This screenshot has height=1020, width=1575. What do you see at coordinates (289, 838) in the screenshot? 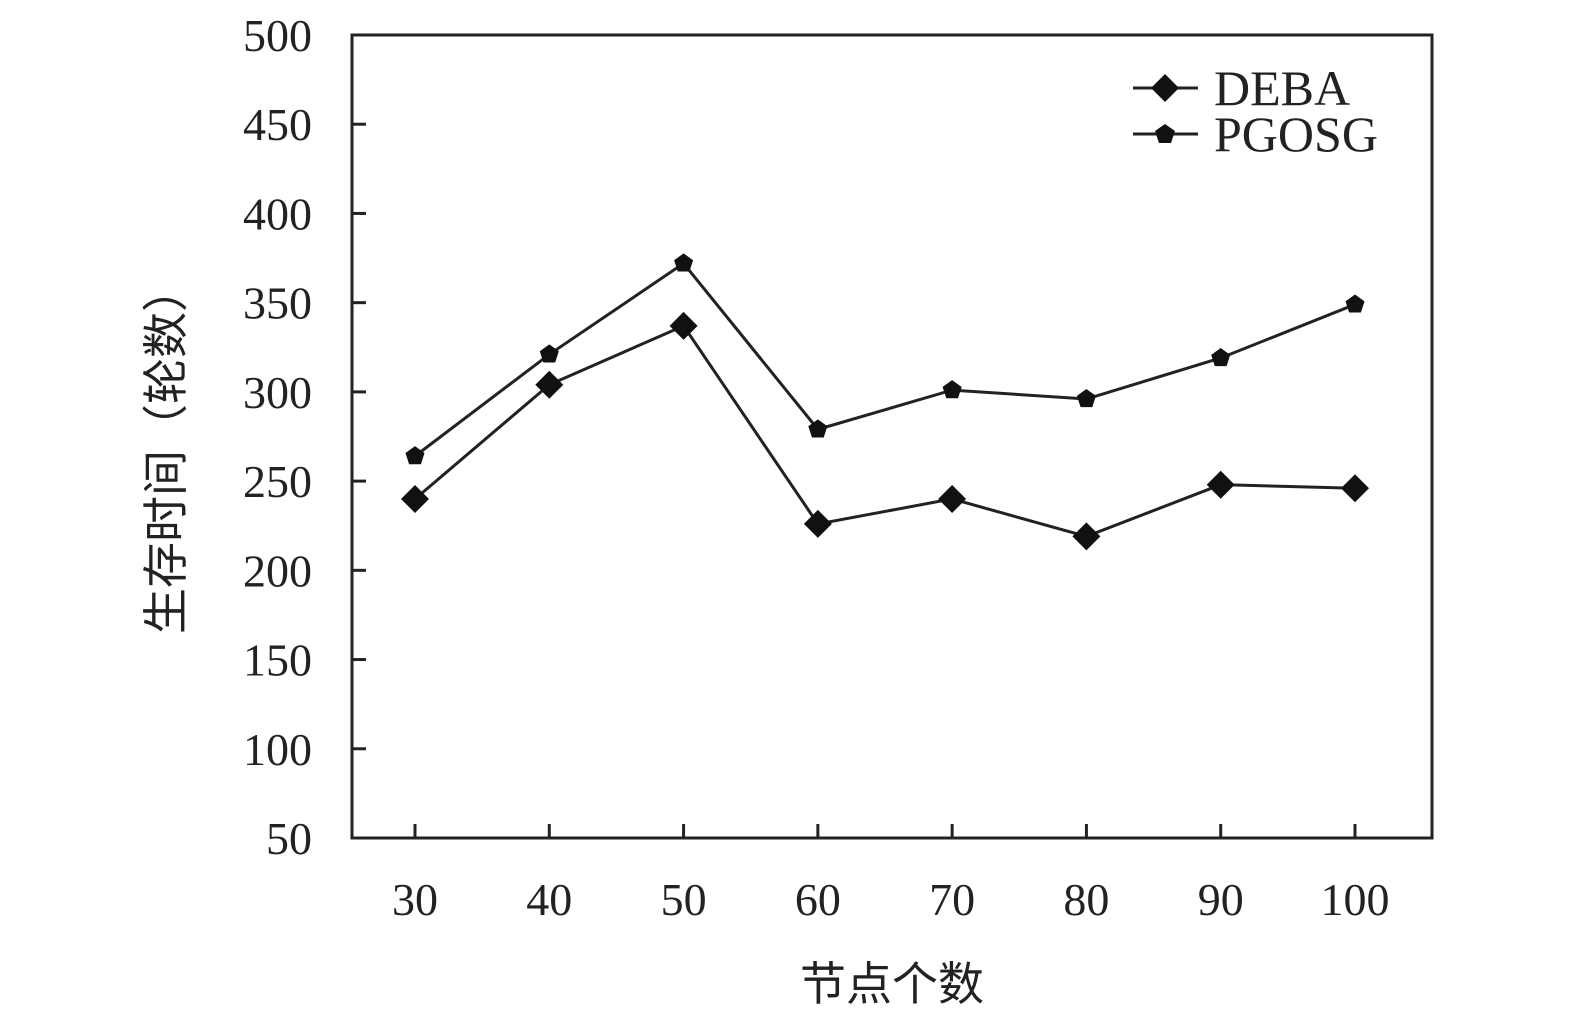
I see `y-tick-label: 50` at bounding box center [289, 838].